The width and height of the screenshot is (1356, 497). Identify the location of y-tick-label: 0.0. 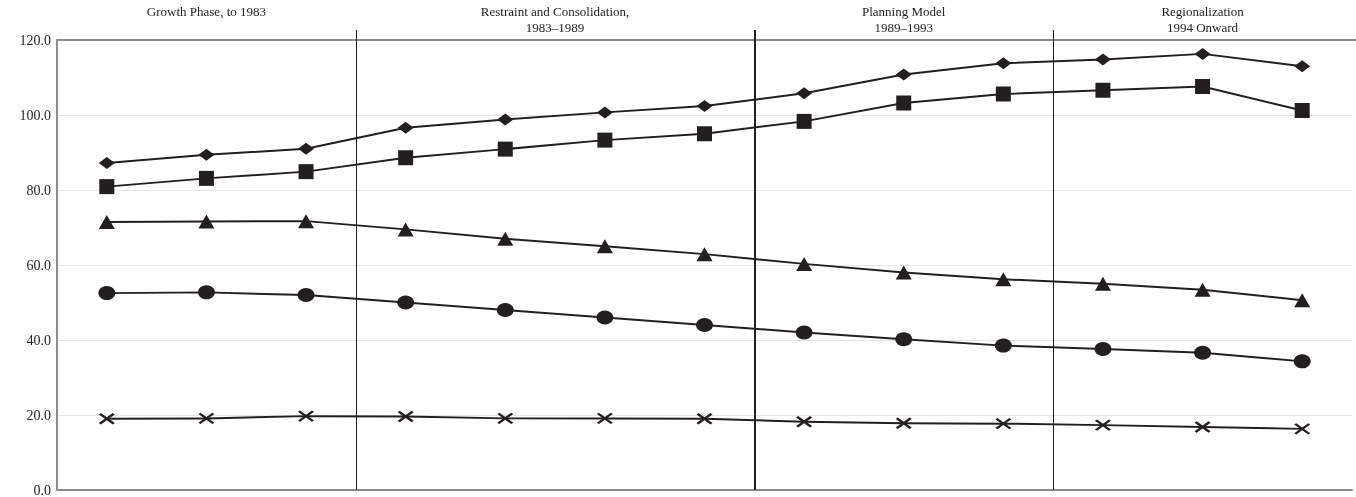
(42, 489).